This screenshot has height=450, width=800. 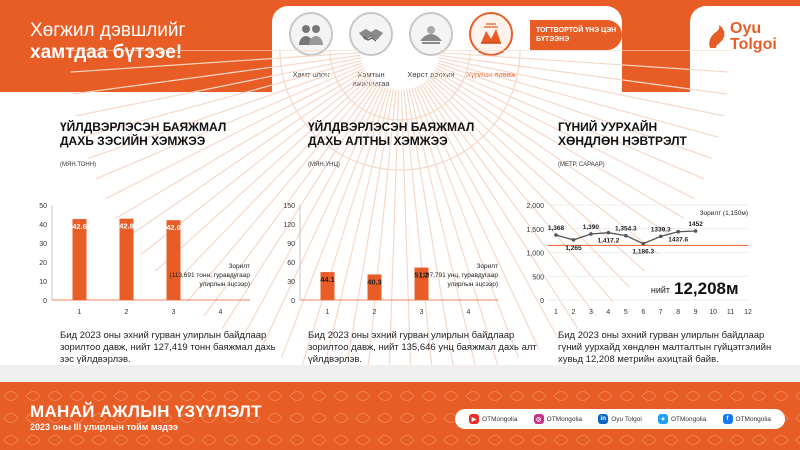 I want to click on data-label: 51.2, so click(x=421, y=275).